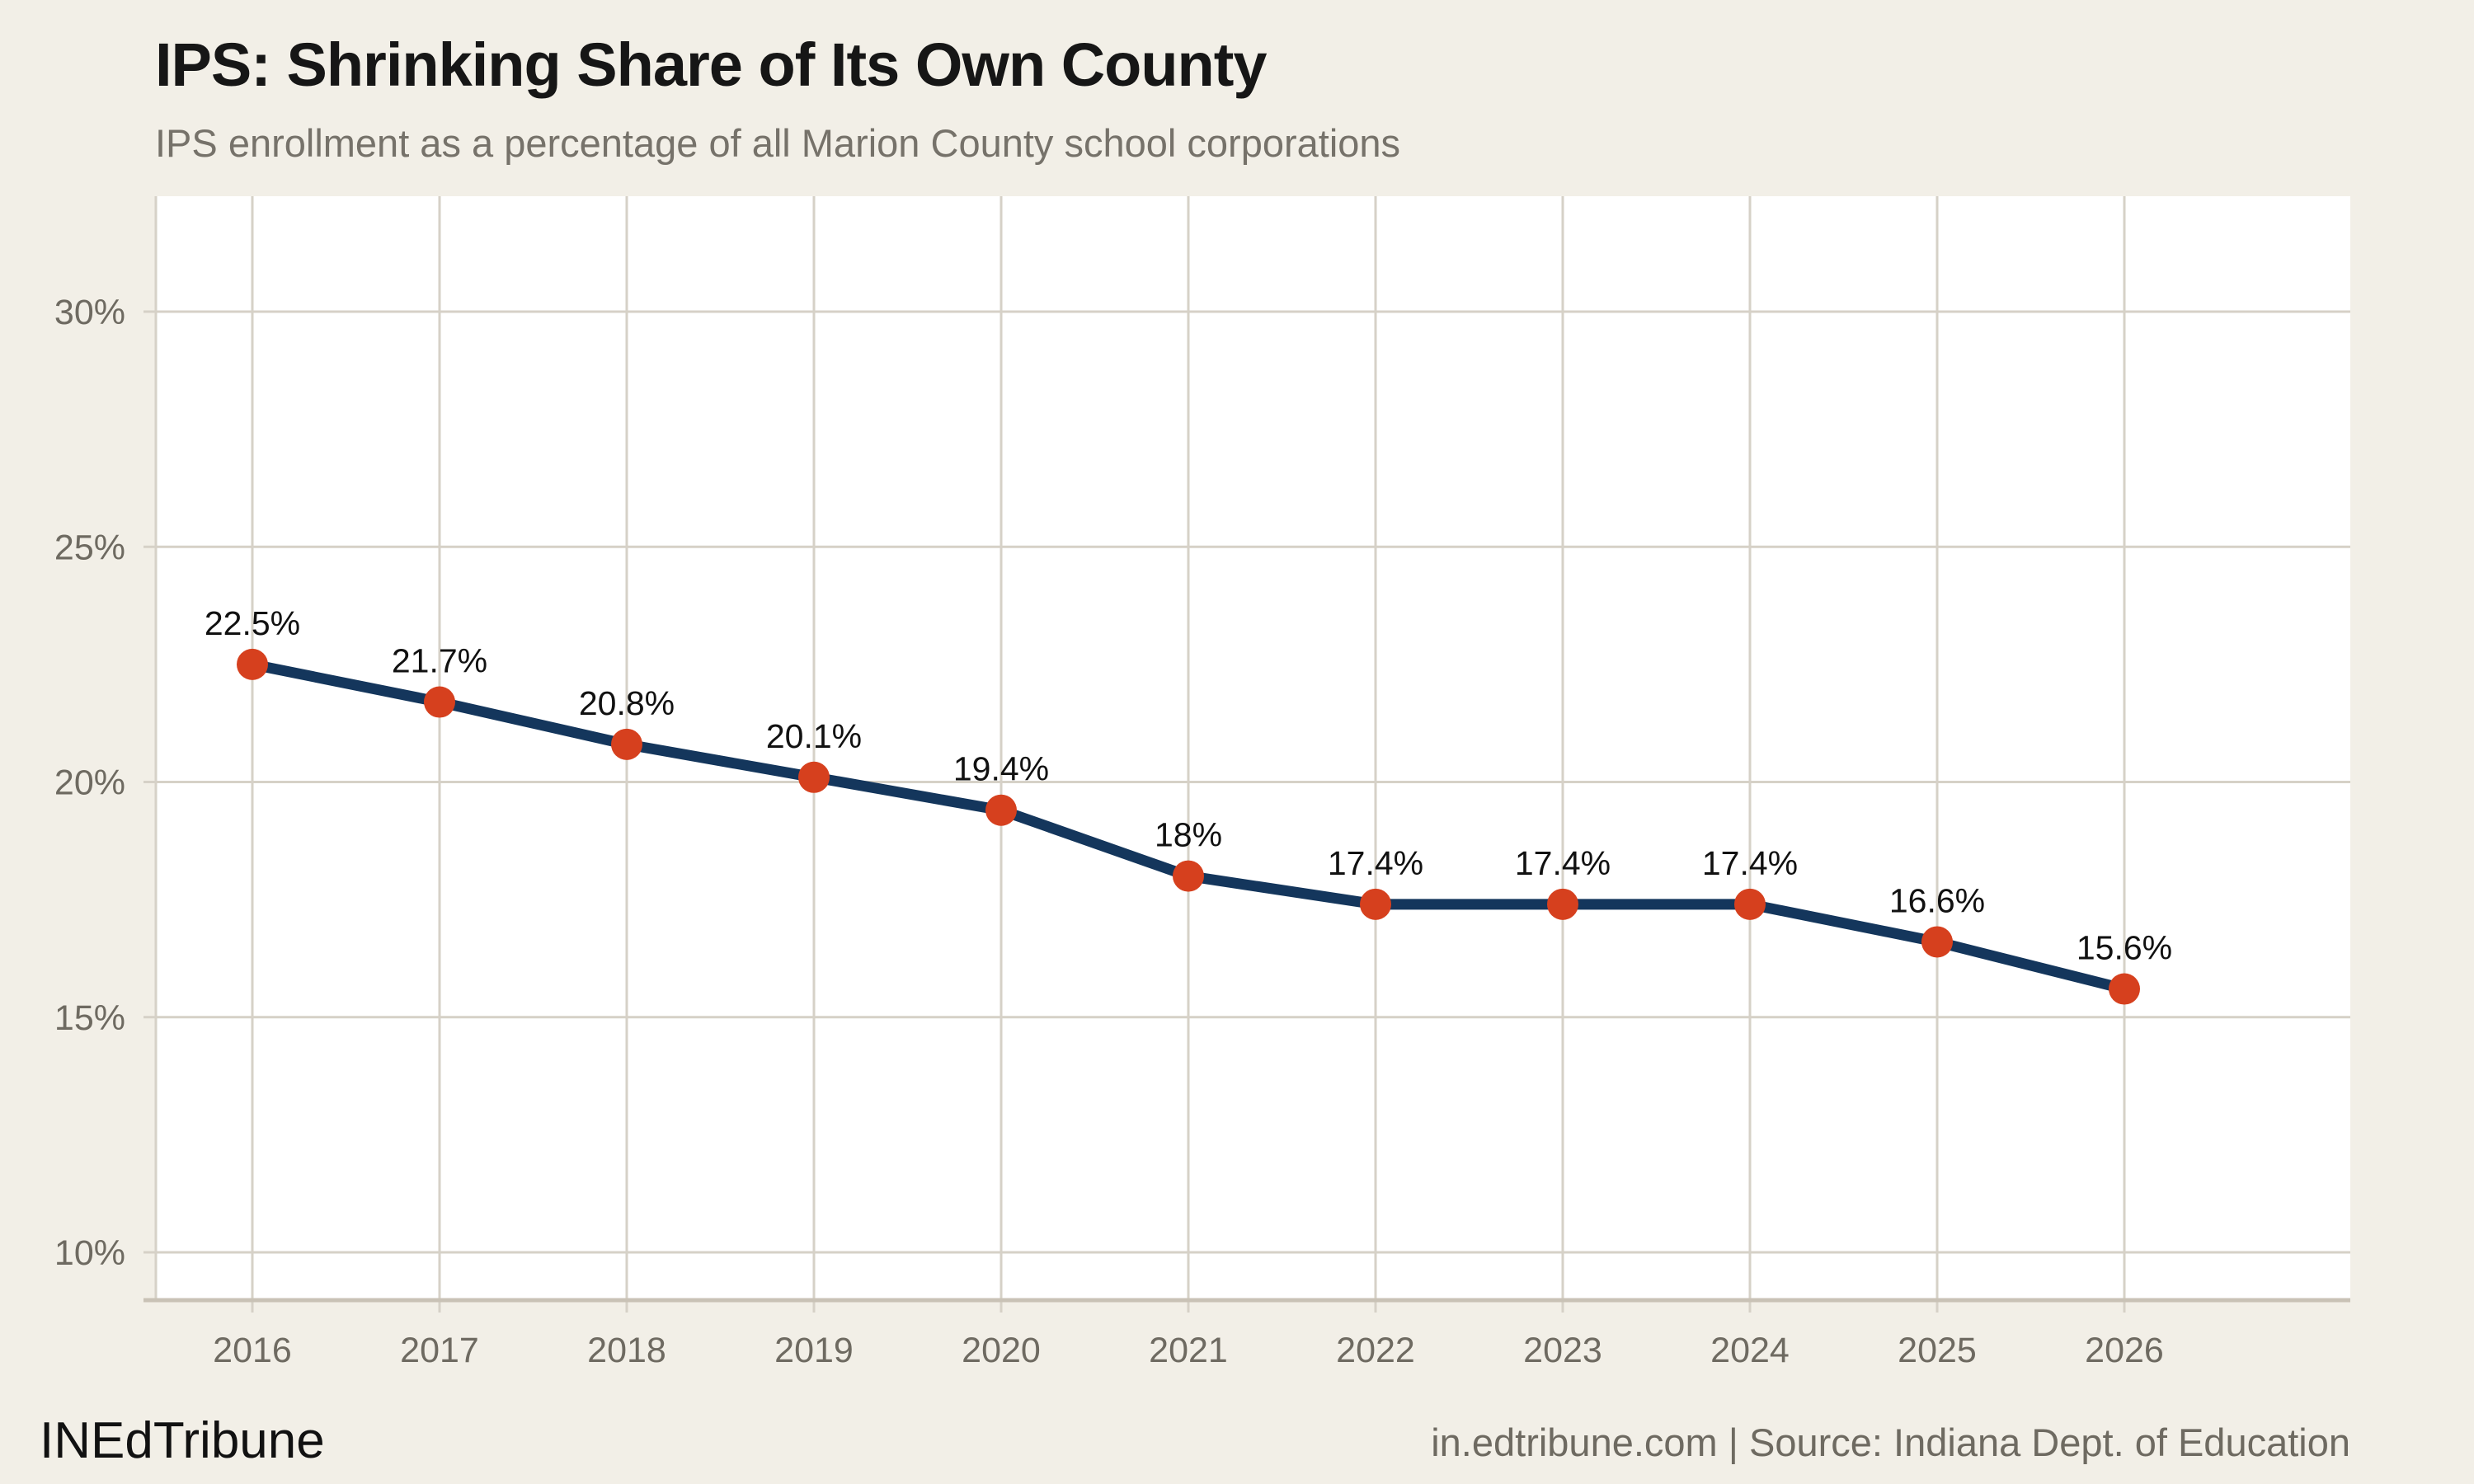 Image resolution: width=2474 pixels, height=1484 pixels. I want to click on x-axis-label: 2025, so click(1937, 1350).